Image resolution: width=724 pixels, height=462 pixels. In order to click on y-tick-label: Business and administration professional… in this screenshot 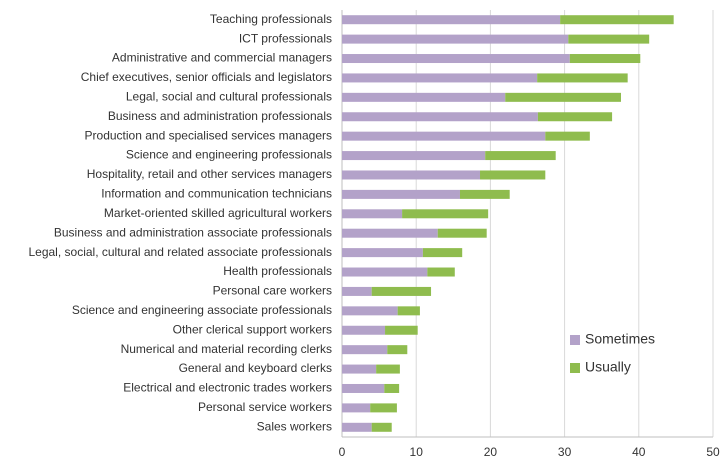, I will do `click(220, 116)`.